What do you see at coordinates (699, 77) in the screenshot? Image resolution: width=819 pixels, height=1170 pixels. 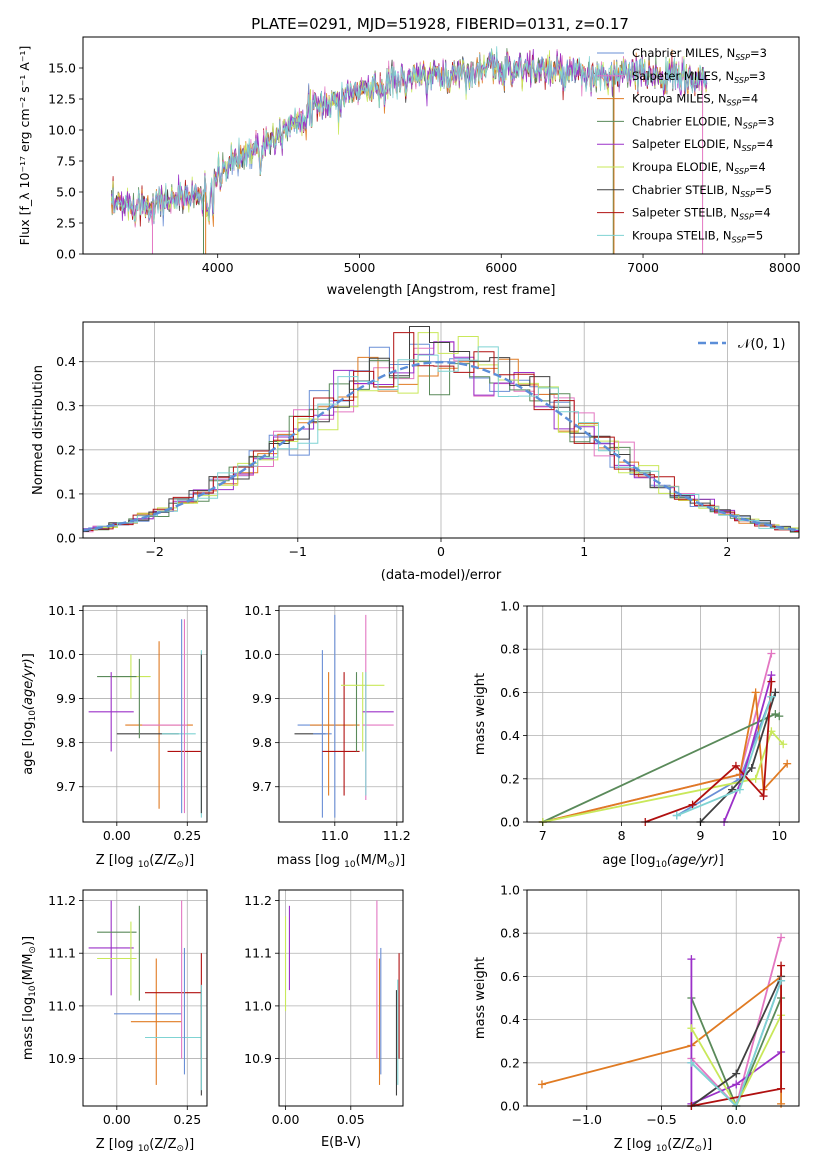 I see `legend-label: Salpeter MILES, NSSP=3` at bounding box center [699, 77].